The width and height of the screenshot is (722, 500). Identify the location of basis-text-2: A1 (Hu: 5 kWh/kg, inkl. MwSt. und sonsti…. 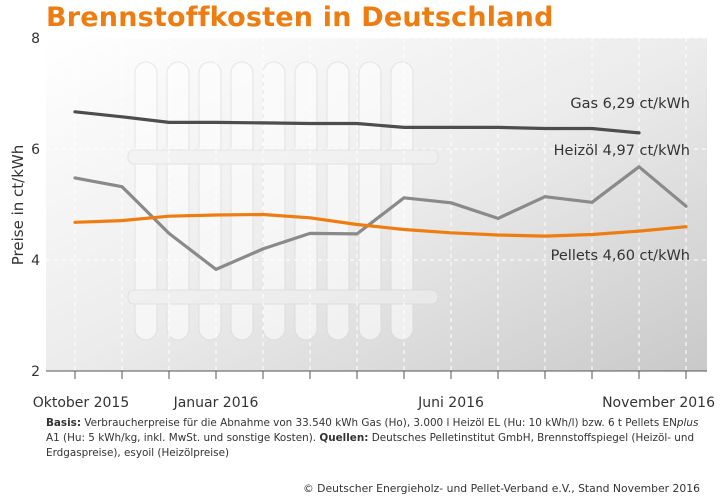
(183, 438).